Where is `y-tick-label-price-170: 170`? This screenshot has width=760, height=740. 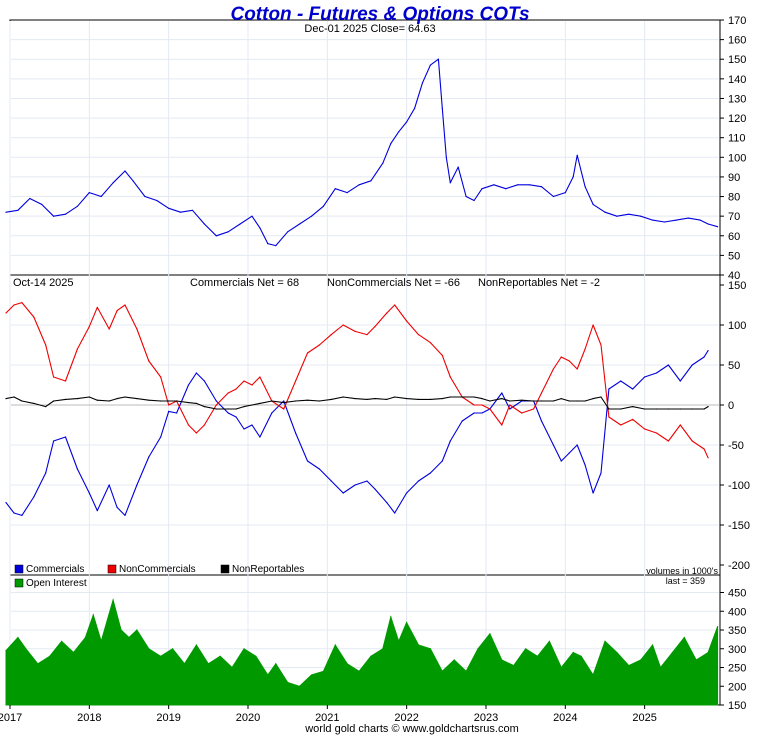 y-tick-label-price-170: 170 is located at coordinates (737, 21).